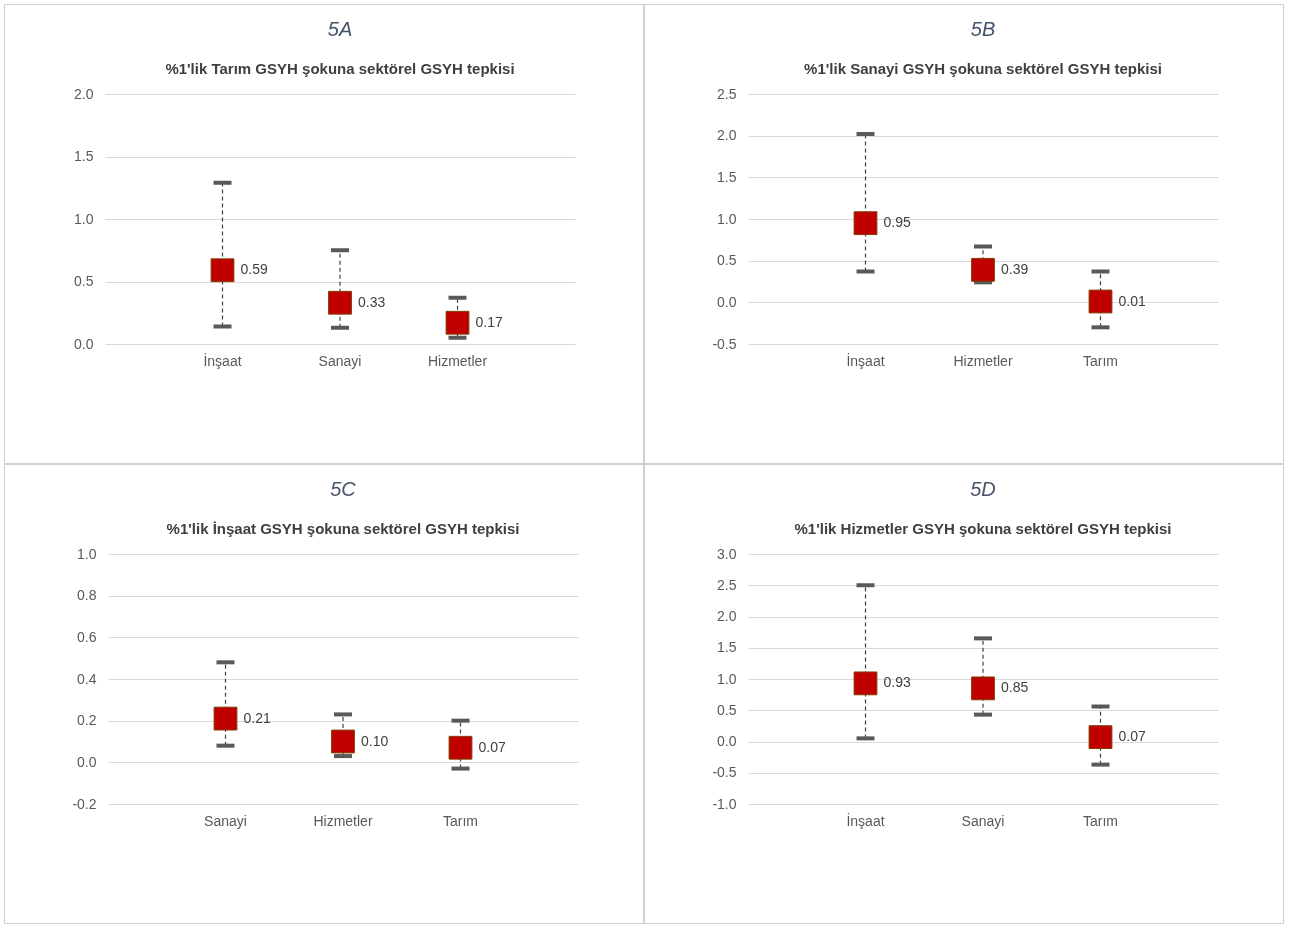 This screenshot has height=934, width=1290. What do you see at coordinates (374, 740) in the screenshot?
I see `data-label: 0.10` at bounding box center [374, 740].